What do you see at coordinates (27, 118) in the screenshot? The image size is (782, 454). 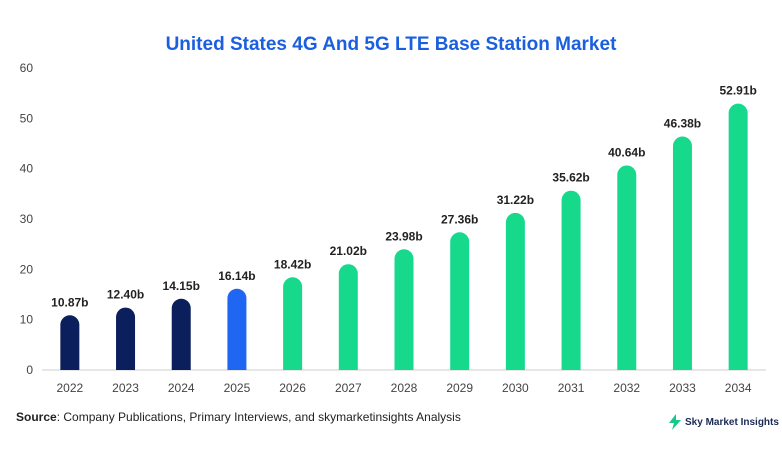 I see `y-tick-label: 50` at bounding box center [27, 118].